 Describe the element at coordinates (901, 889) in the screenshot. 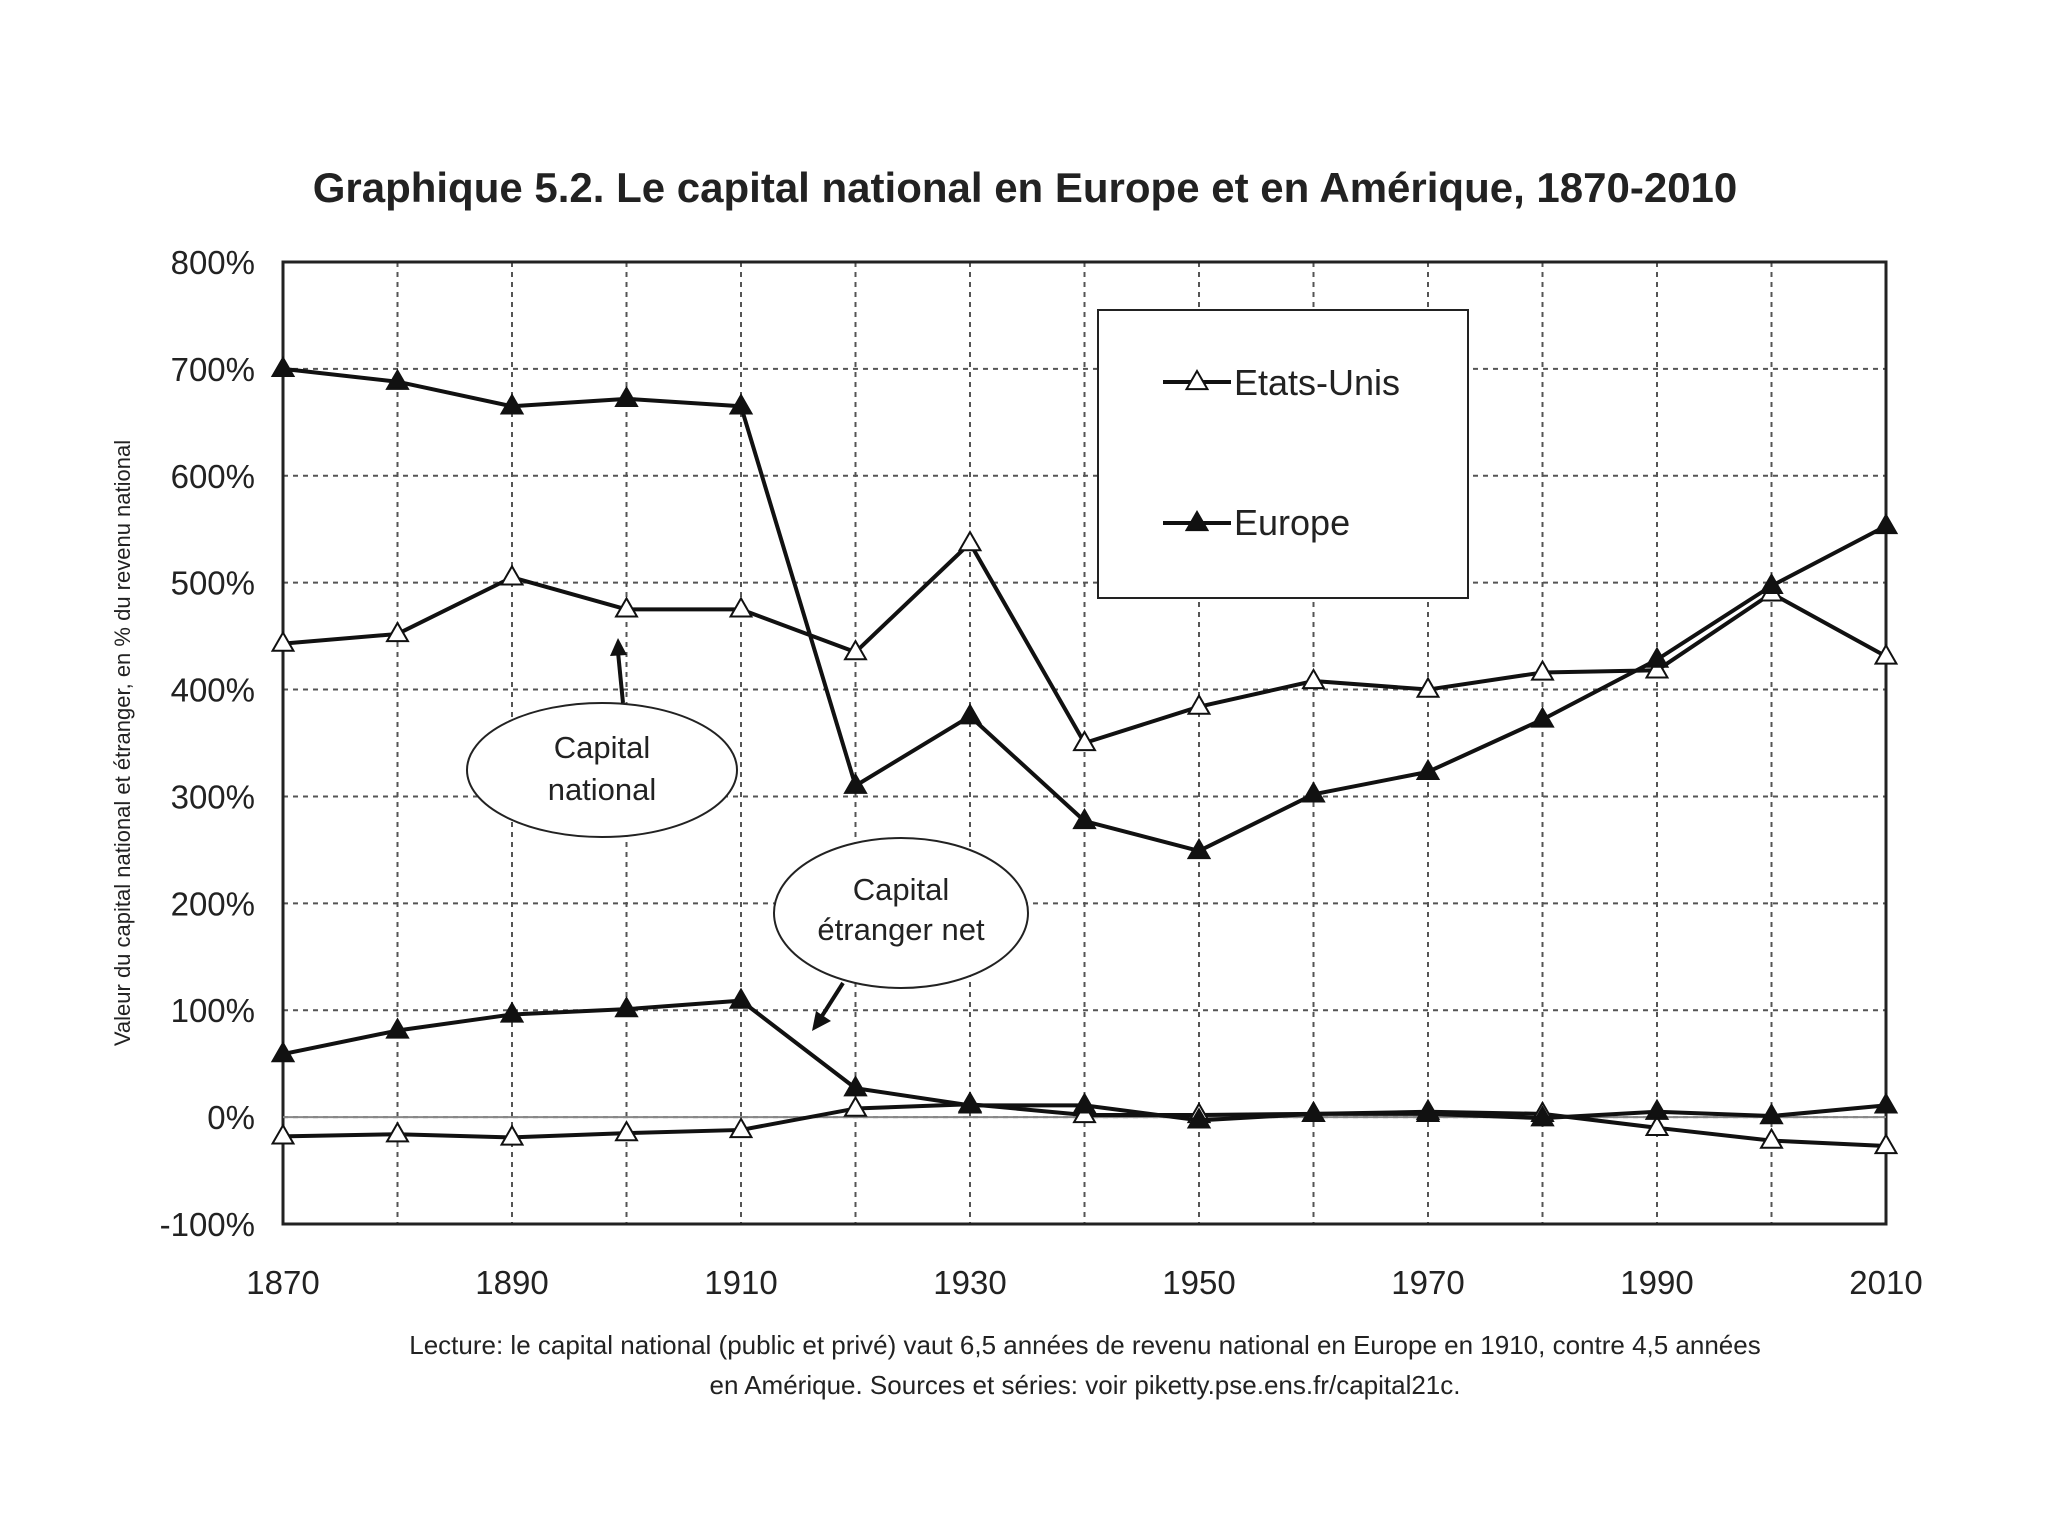

I see `annotation-capital-etranger-line1: Capital` at that location.